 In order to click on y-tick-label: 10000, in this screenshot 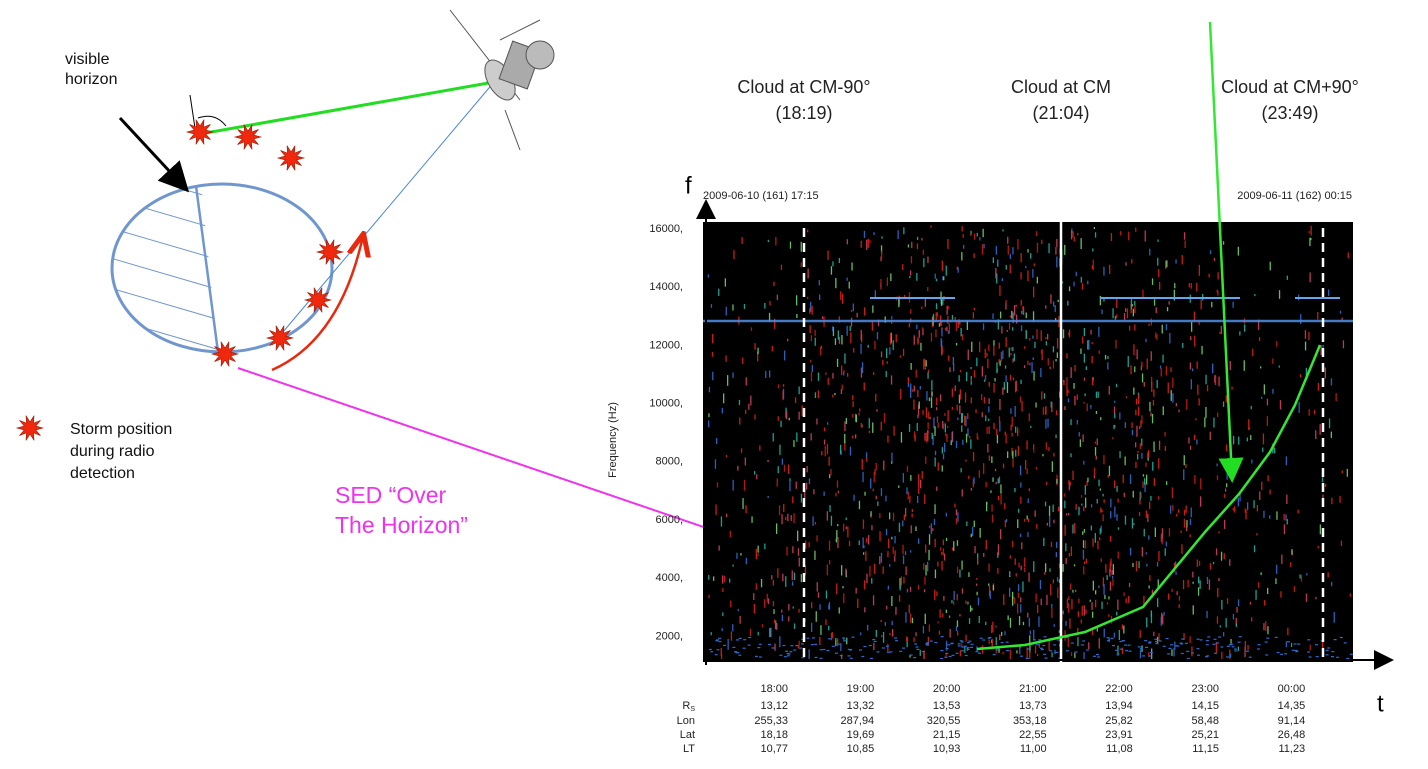, I will do `click(666, 404)`.